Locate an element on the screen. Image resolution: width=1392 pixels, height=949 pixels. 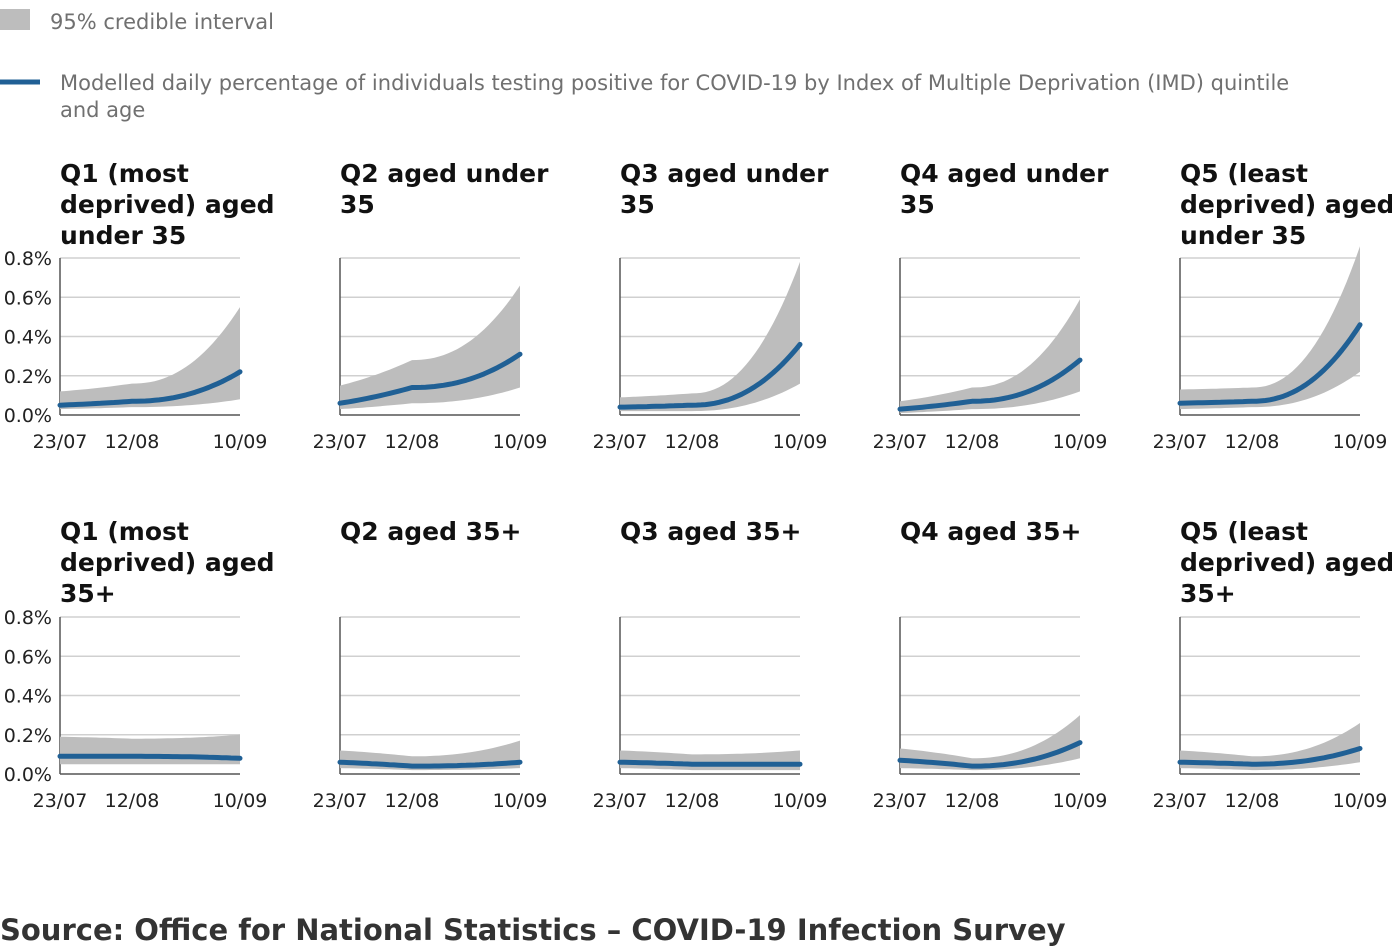
panel-title-line: Q4 aged under is located at coordinates (1004, 173).